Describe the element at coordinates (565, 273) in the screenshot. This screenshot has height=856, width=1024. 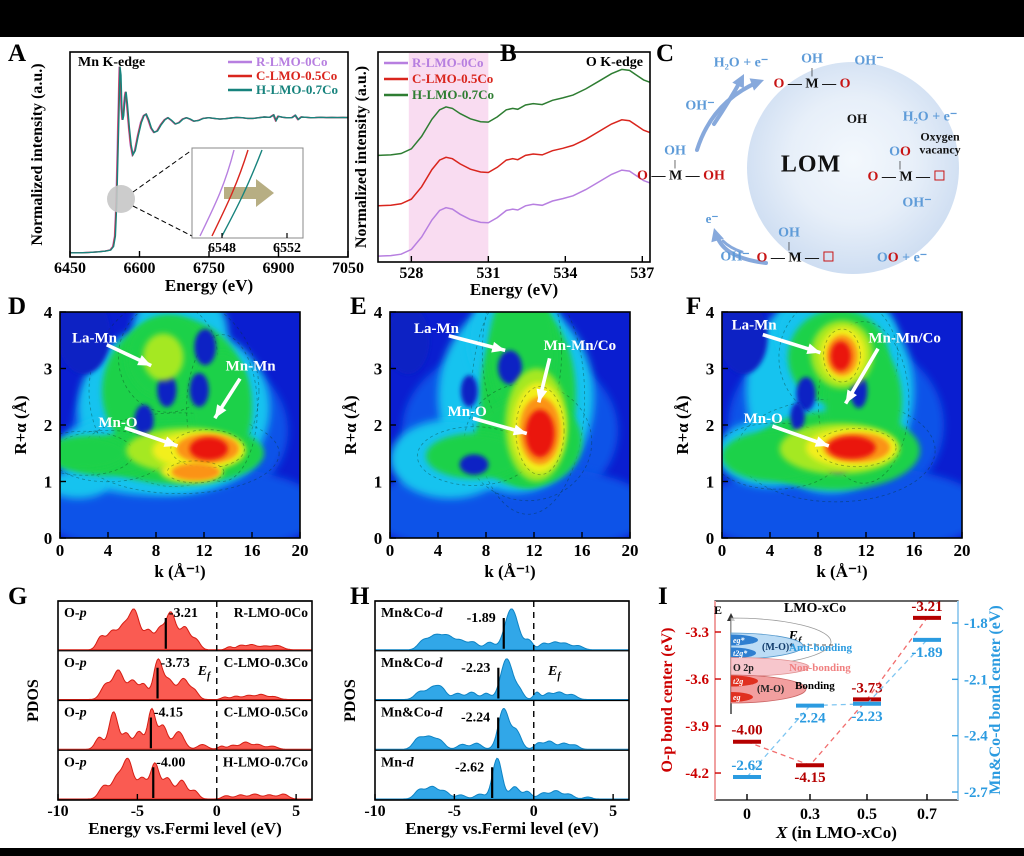
I see `x-tick-label: 534` at that location.